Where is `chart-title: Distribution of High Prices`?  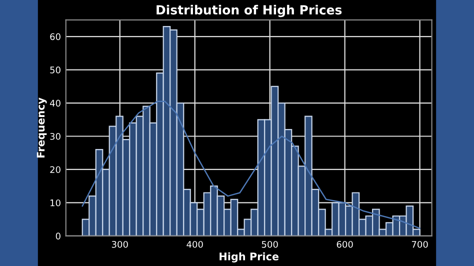 chart-title: Distribution of High Prices is located at coordinates (249, 11).